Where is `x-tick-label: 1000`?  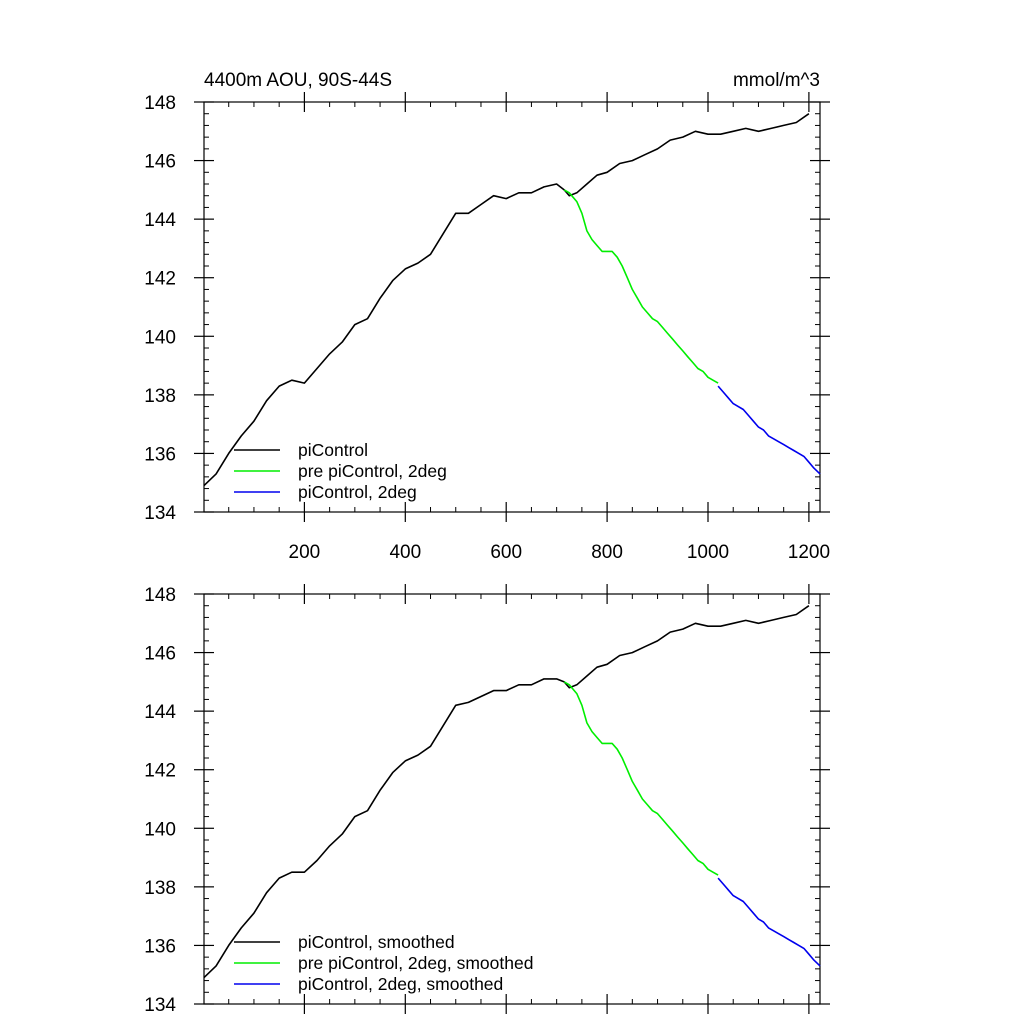 x-tick-label: 1000 is located at coordinates (708, 552).